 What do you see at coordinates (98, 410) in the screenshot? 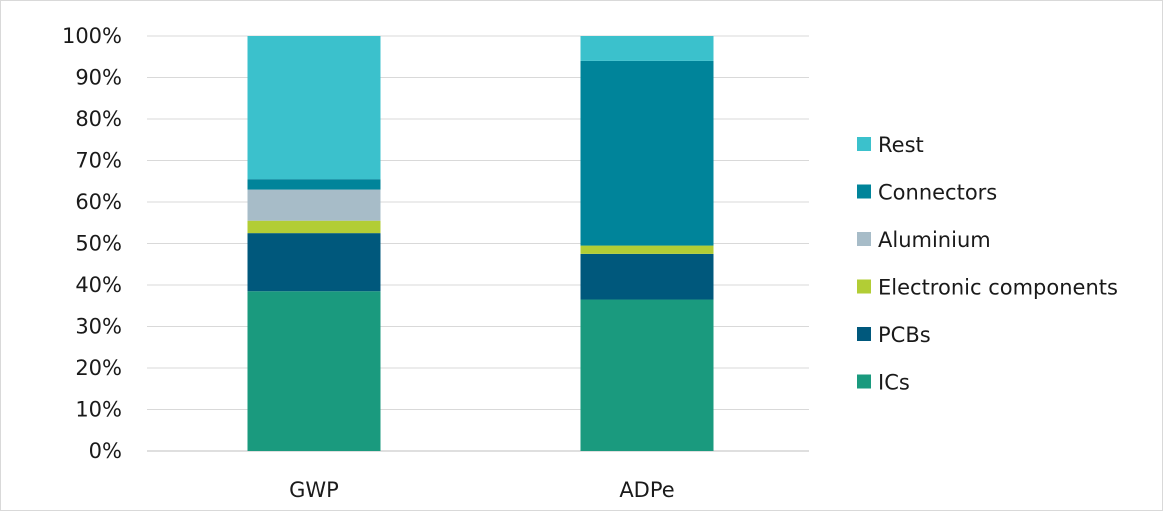
I see `y-tick-label: 10%` at bounding box center [98, 410].